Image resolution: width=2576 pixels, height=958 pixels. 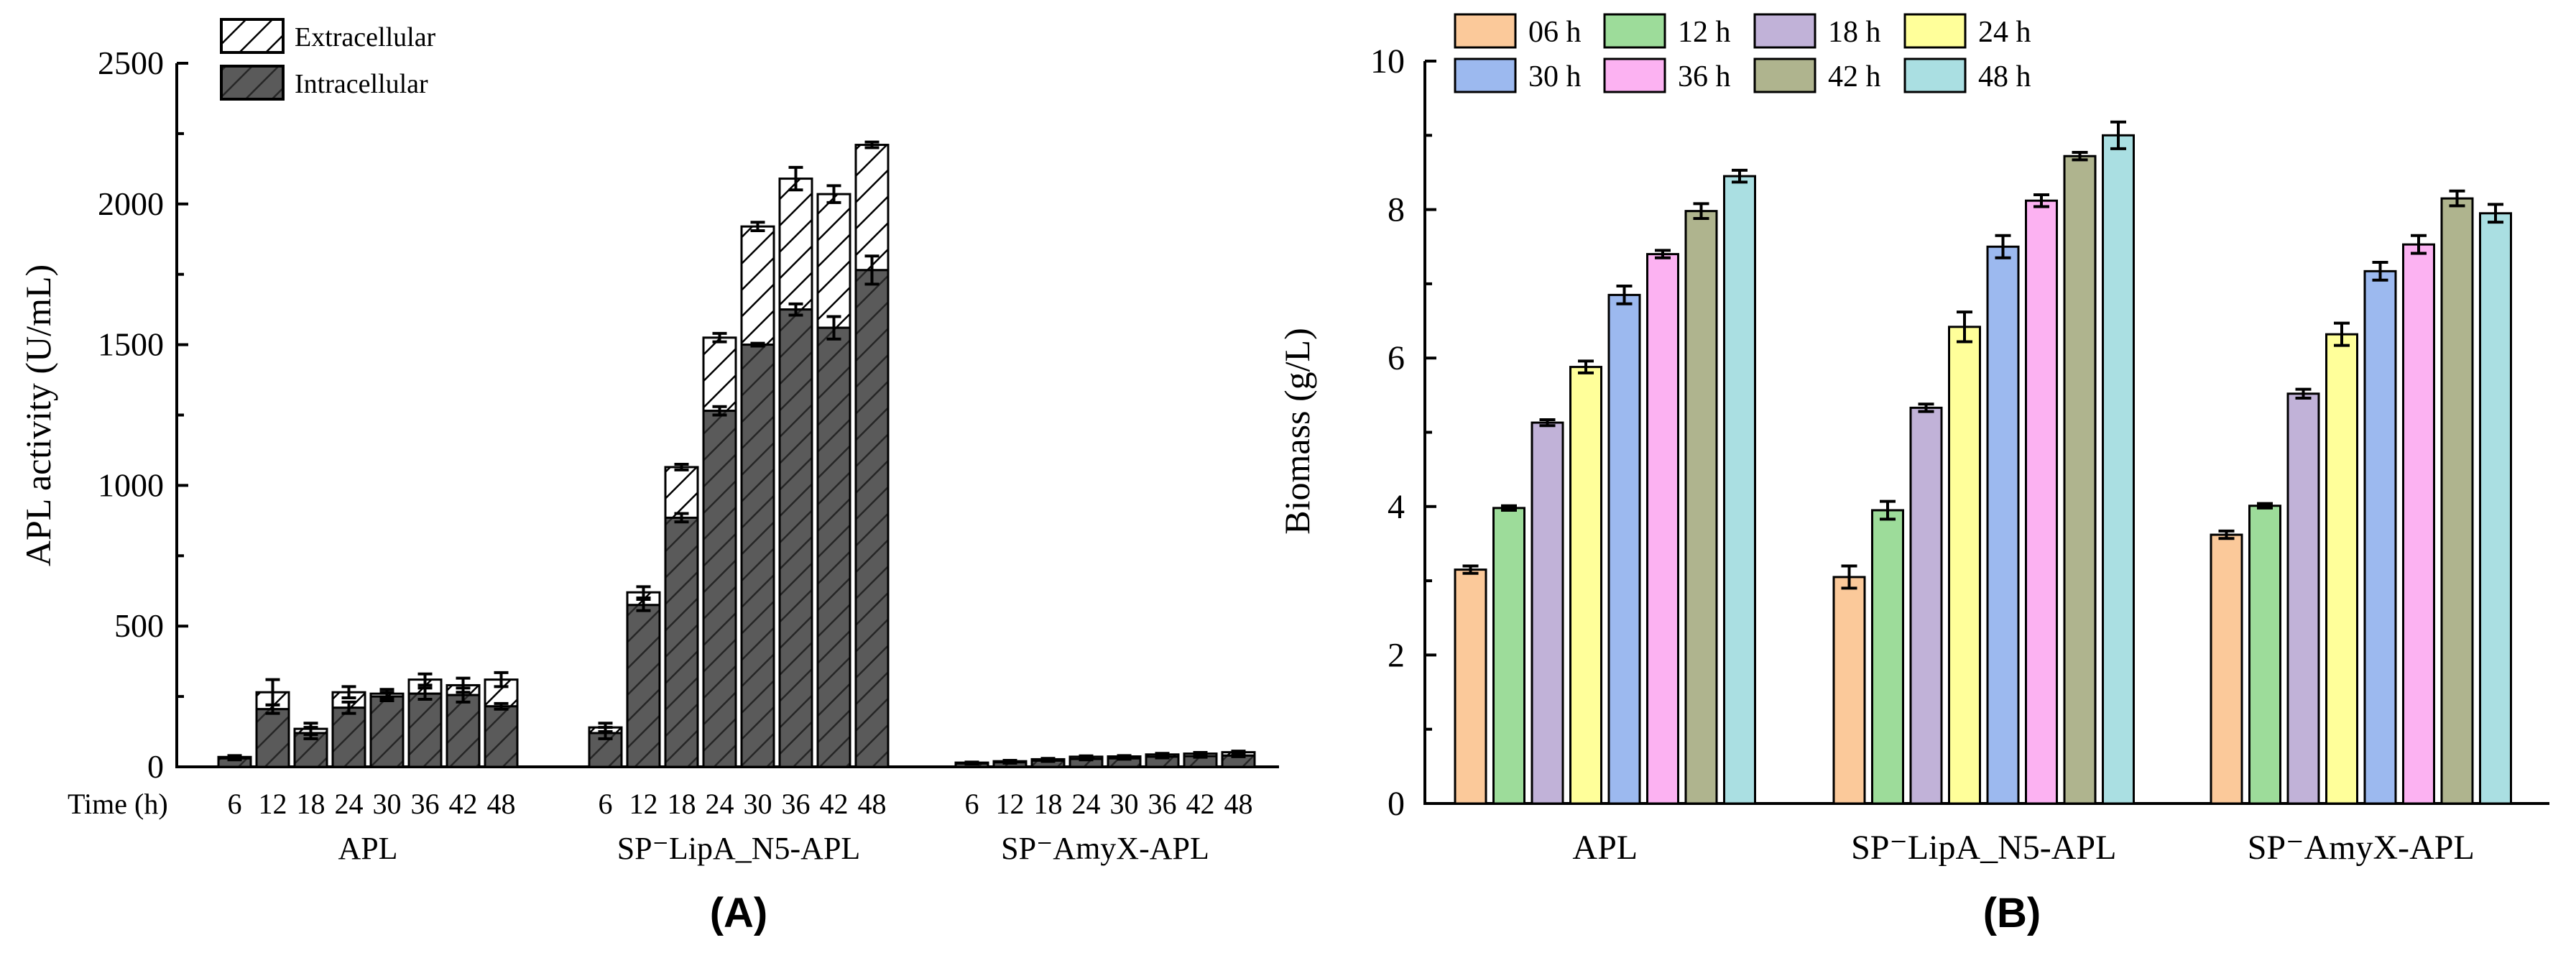 What do you see at coordinates (1983, 848) in the screenshot?
I see `panel-b-category-label: SP⁻LipA_N5-APL` at bounding box center [1983, 848].